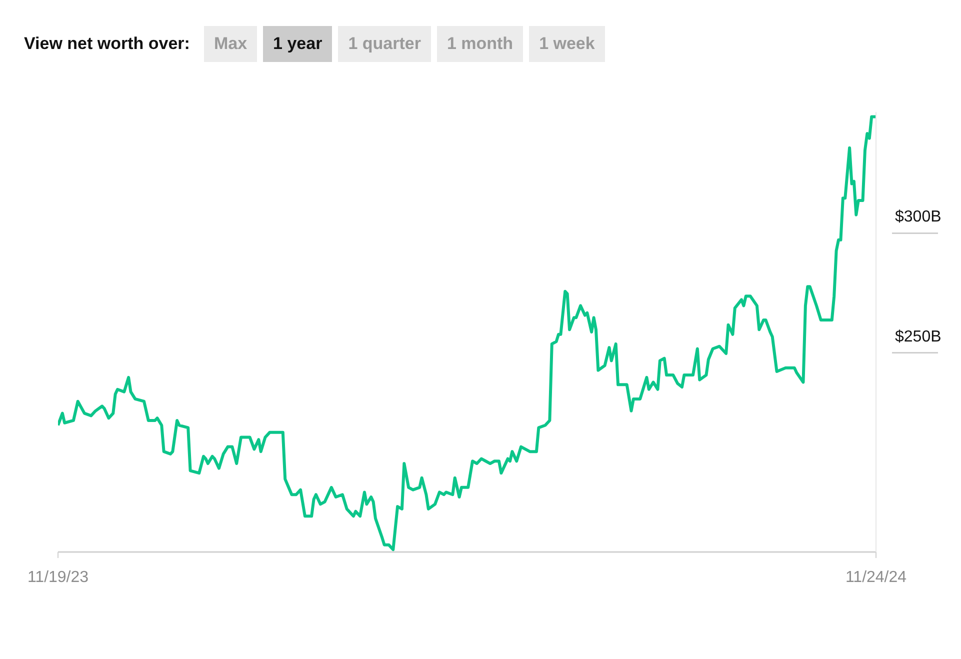 This screenshot has height=659, width=961. What do you see at coordinates (876, 577) in the screenshot?
I see `x-tick-label: 11/24/24` at bounding box center [876, 577].